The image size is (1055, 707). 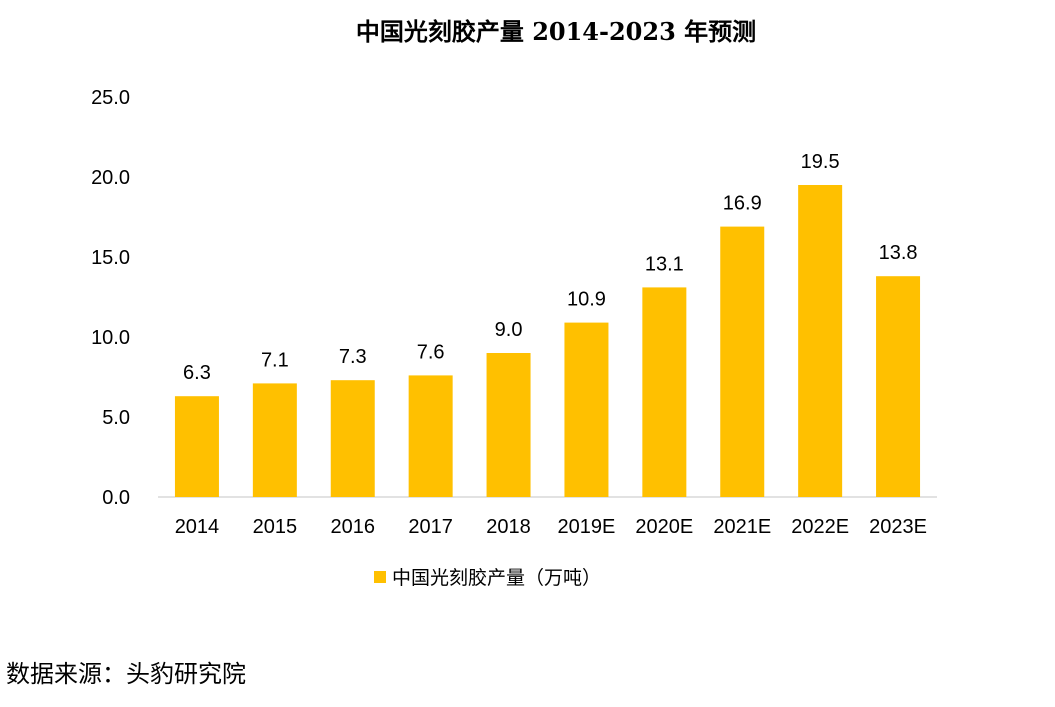 What do you see at coordinates (275, 360) in the screenshot?
I see `data-label: 7.1` at bounding box center [275, 360].